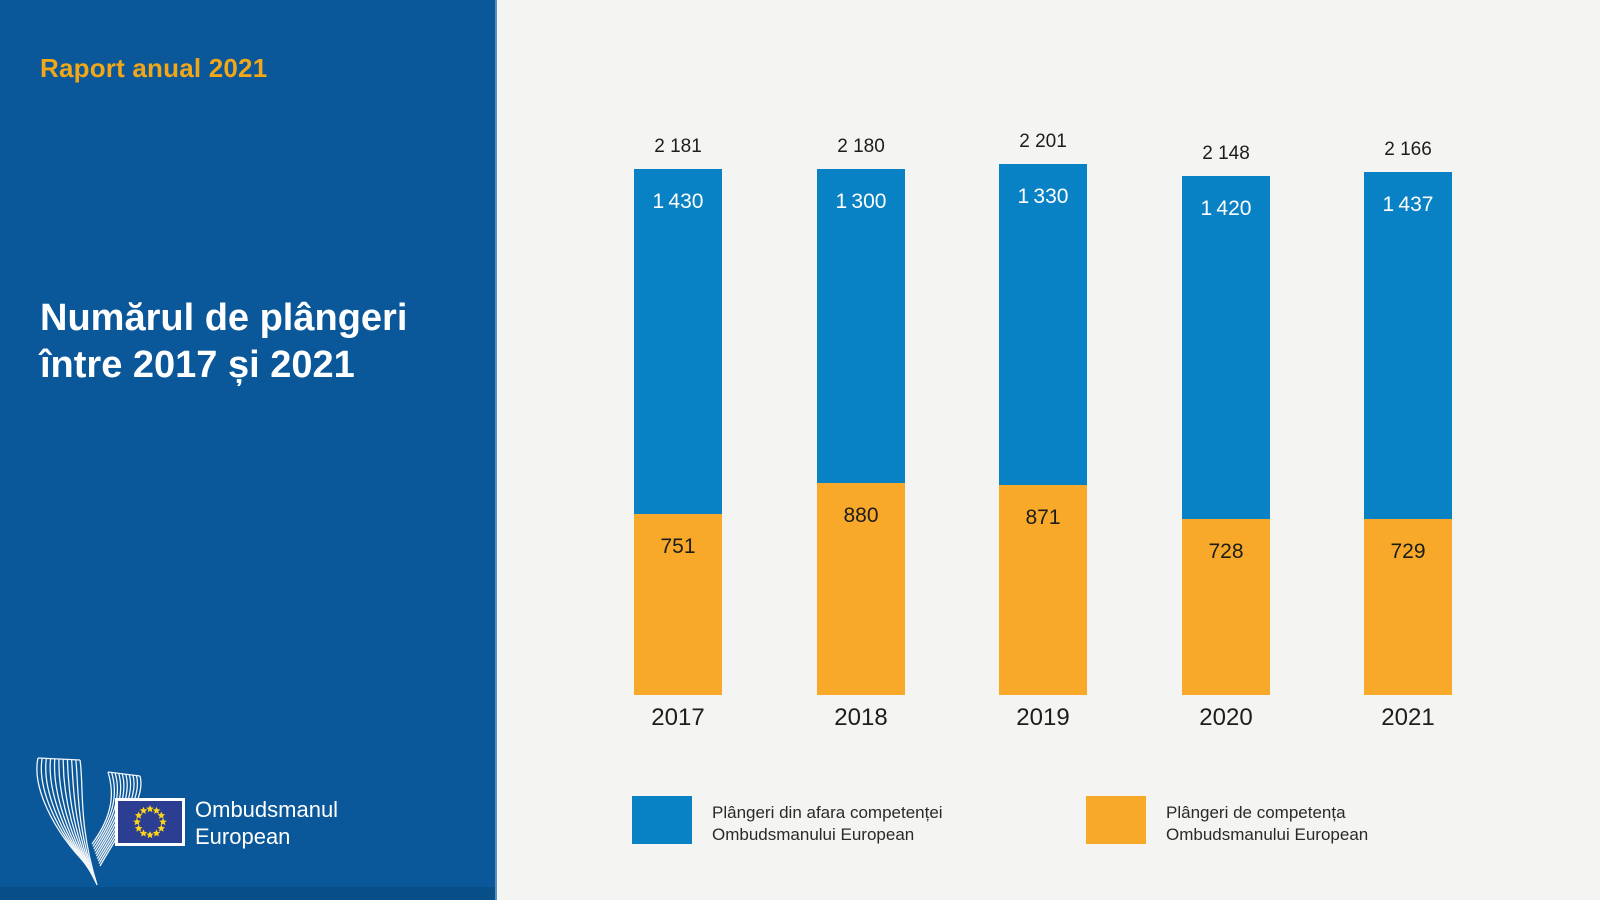  What do you see at coordinates (1256, 812) in the screenshot?
I see `legend-label-within-line1: Plângeri de competența` at bounding box center [1256, 812].